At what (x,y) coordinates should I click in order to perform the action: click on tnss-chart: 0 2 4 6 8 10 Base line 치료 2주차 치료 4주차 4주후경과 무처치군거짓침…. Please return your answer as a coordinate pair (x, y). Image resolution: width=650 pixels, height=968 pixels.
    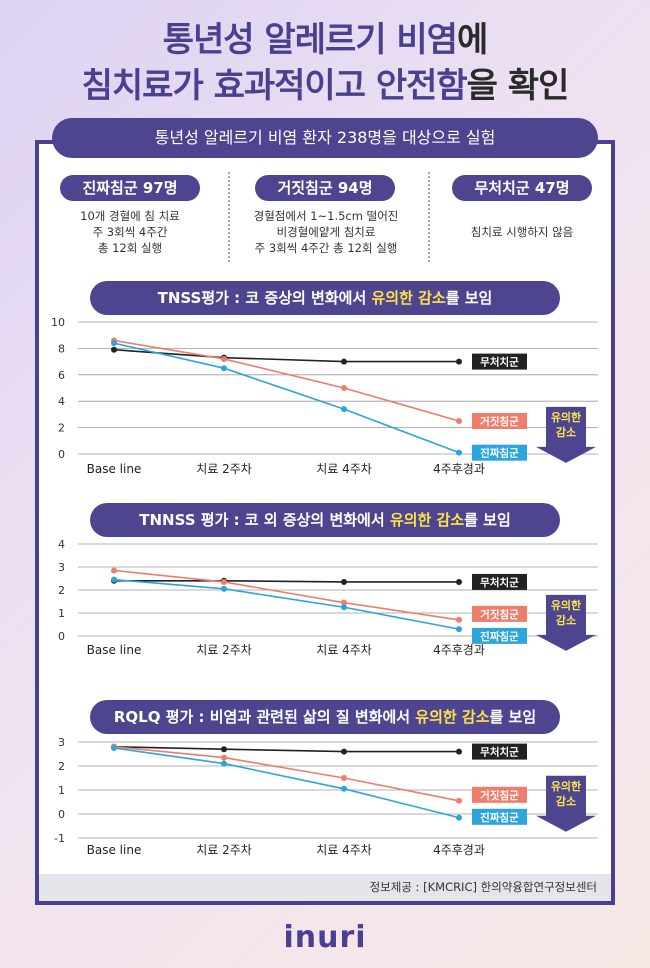
    Looking at the image, I should click on (324, 396).